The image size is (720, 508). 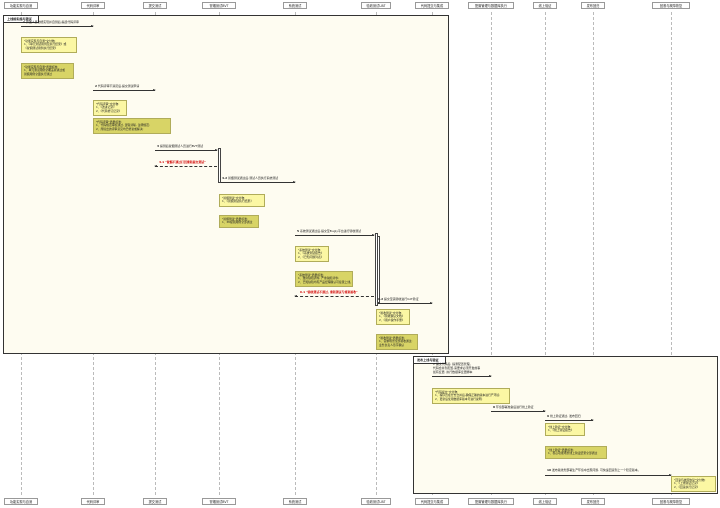 What do you see at coordinates (21, 19) in the screenshot?
I see `frame-pre-release-title: 上线前实施与测试` at bounding box center [21, 19].